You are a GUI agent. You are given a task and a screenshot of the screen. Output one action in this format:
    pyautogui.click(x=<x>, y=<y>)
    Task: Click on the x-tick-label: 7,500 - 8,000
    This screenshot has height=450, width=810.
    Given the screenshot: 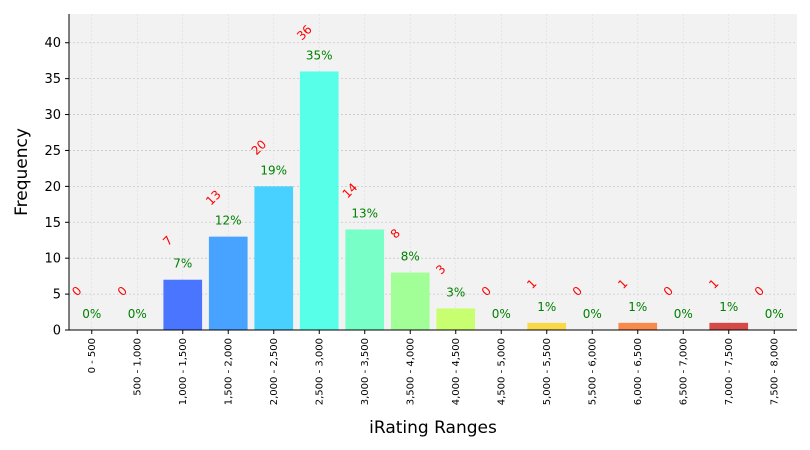 What is the action you would take?
    pyautogui.click(x=774, y=371)
    